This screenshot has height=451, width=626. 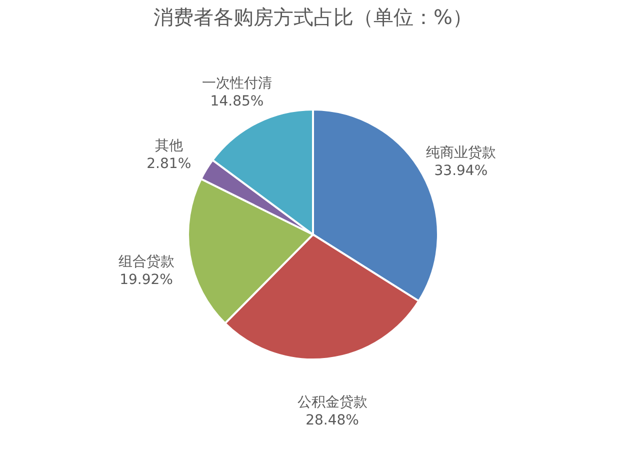 I want to click on data-label: 28.48%, so click(x=332, y=420).